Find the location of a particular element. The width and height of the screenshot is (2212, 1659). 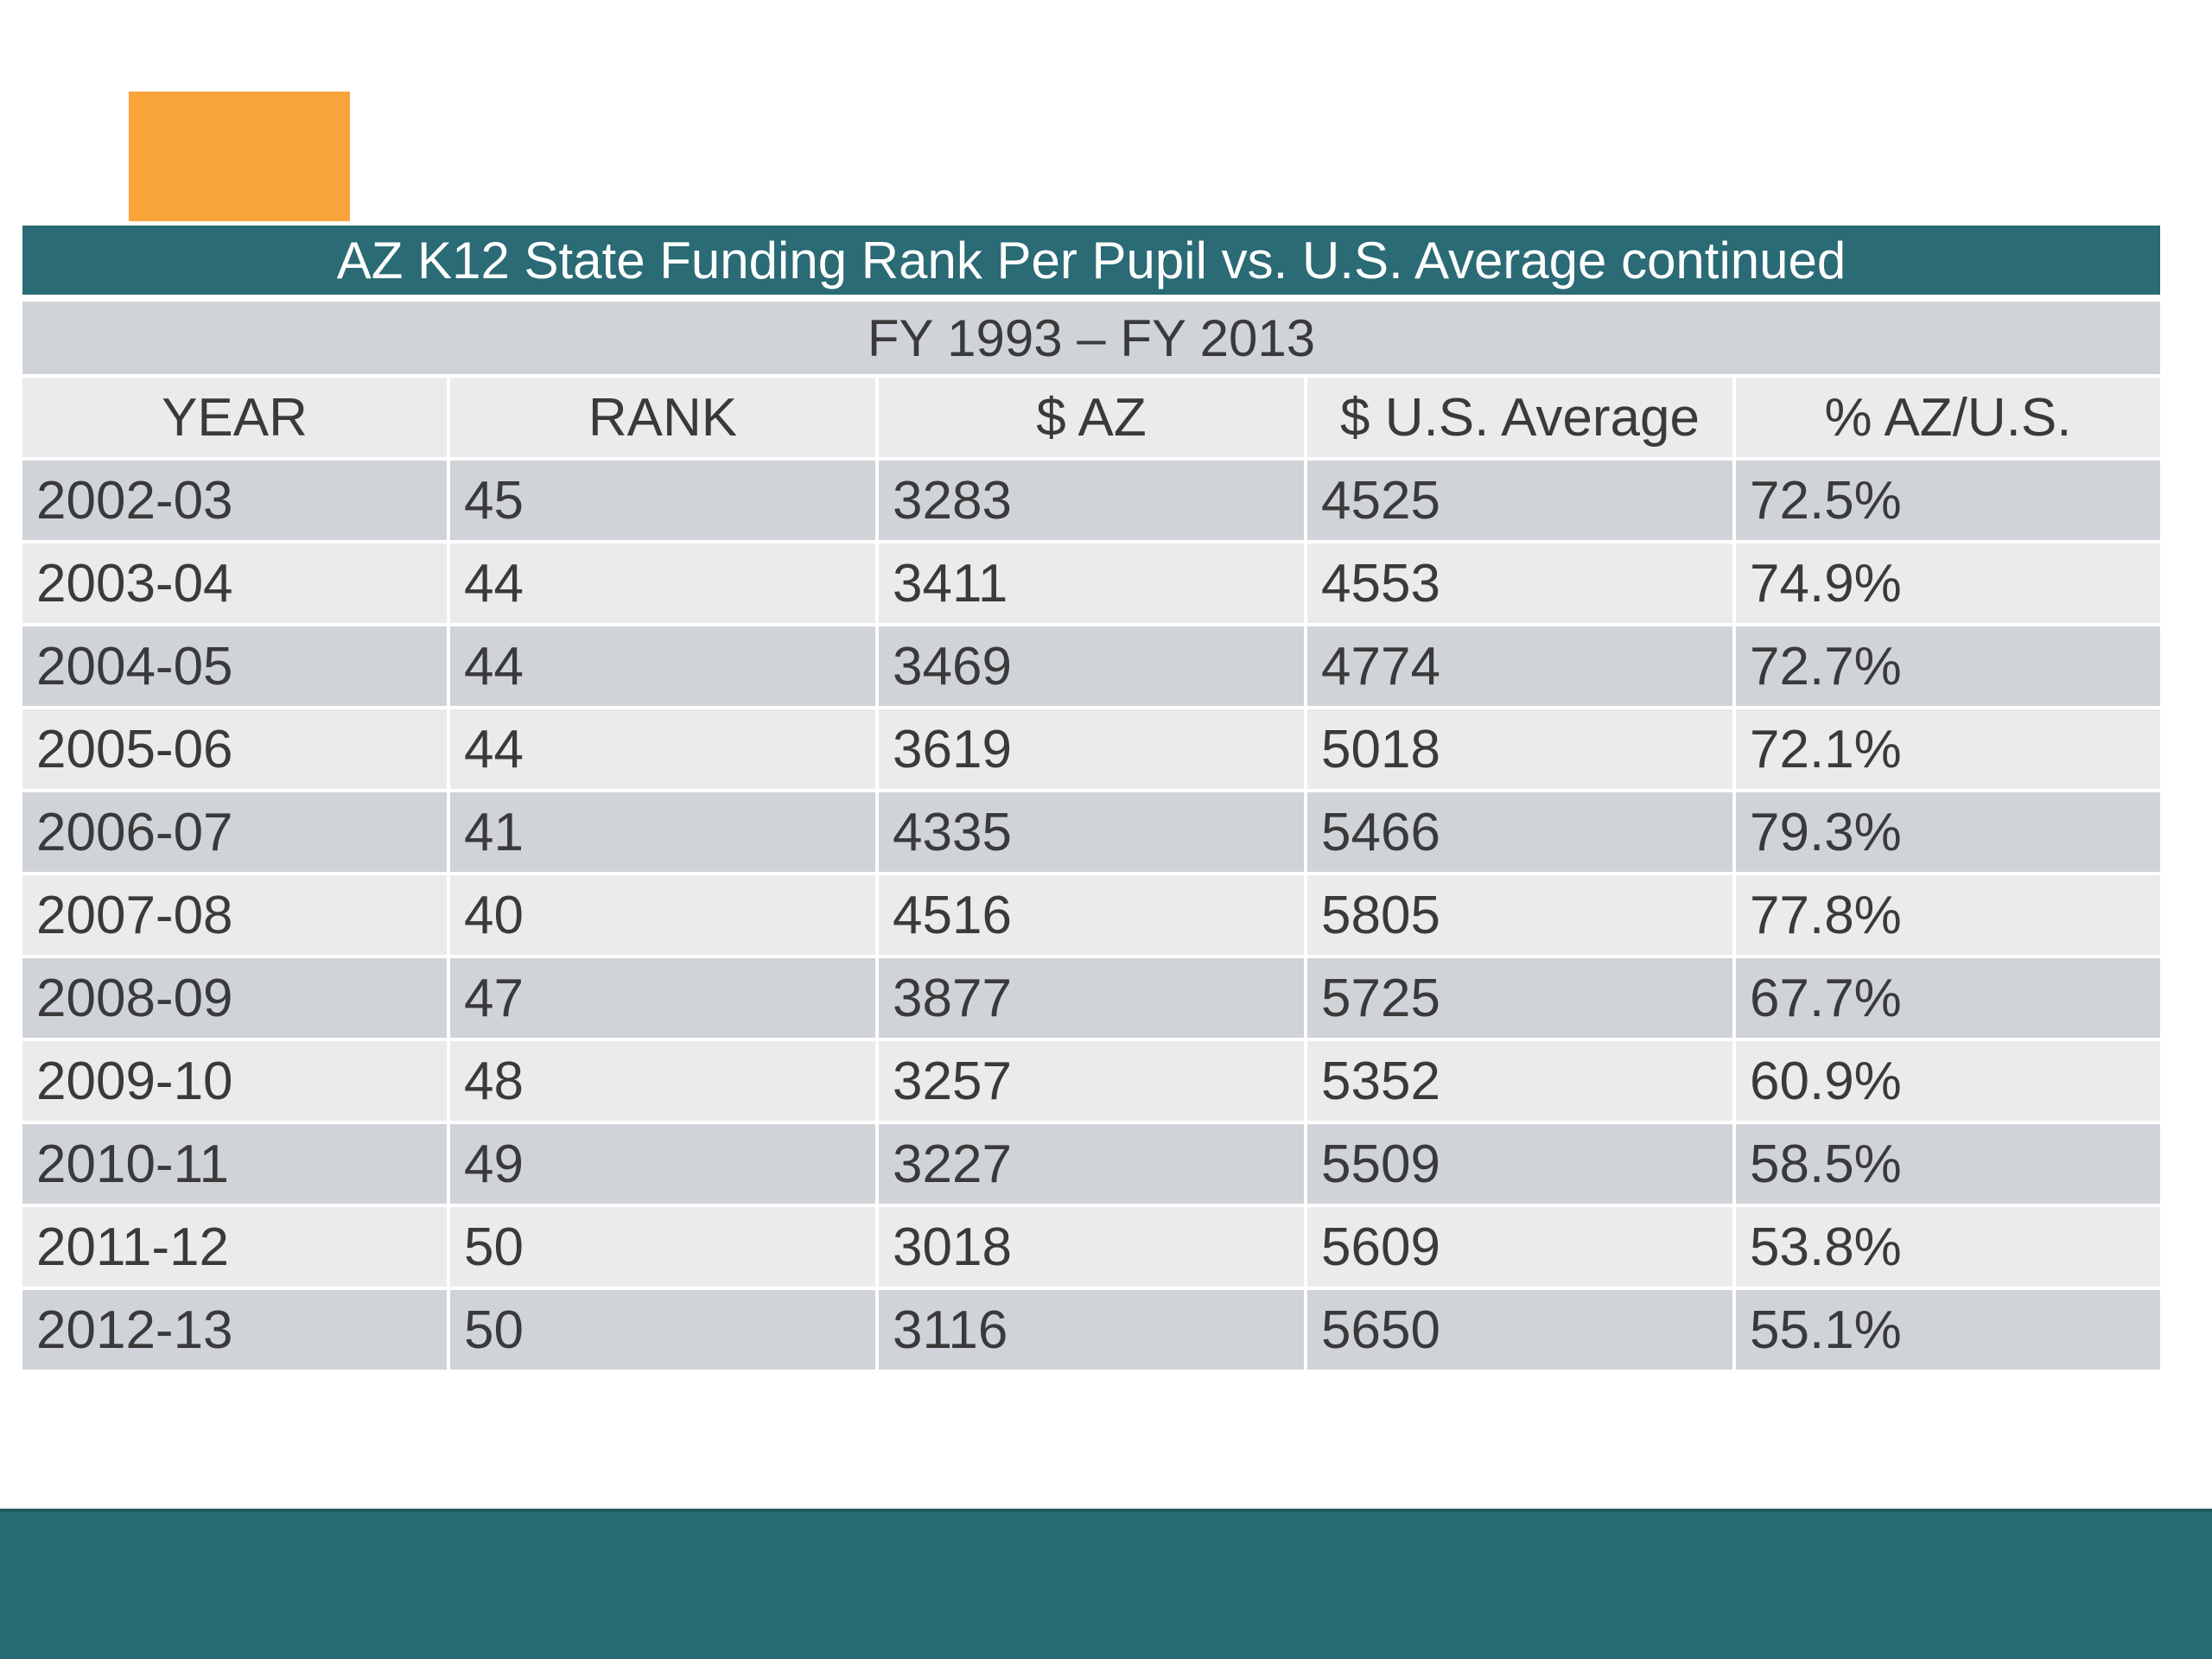

cell-az-dollars: 3018 is located at coordinates (1093, 1248).